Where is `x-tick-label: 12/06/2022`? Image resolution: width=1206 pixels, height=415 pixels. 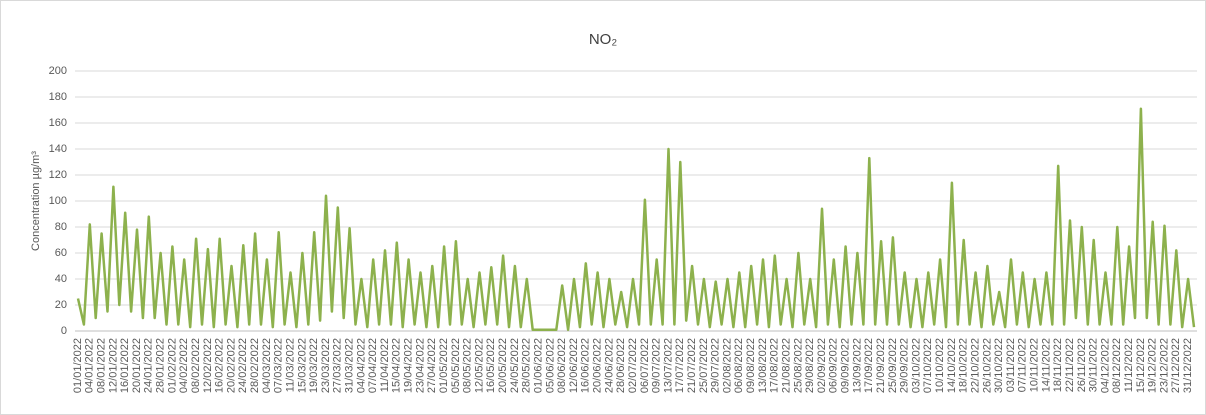 x-tick-label: 12/06/2022 is located at coordinates (574, 365).